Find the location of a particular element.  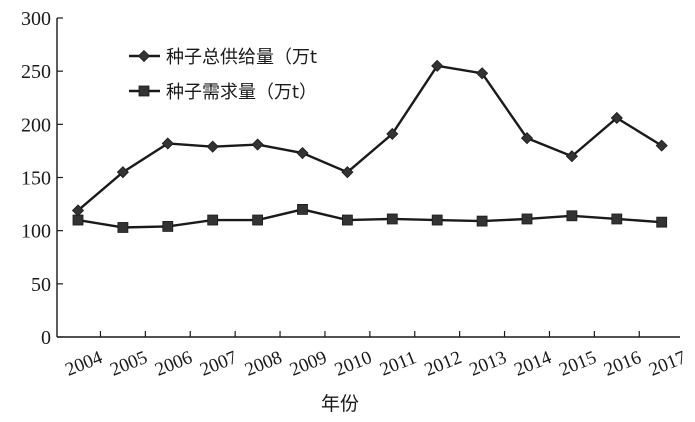

y-tick-label: 300 is located at coordinates (36, 19).